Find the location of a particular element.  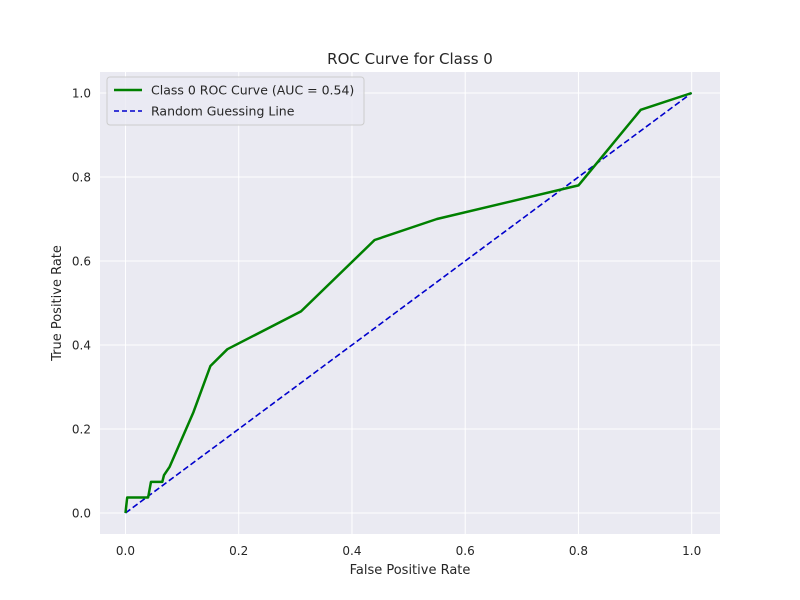

y-tick-label: 0.4 is located at coordinates (81, 346).